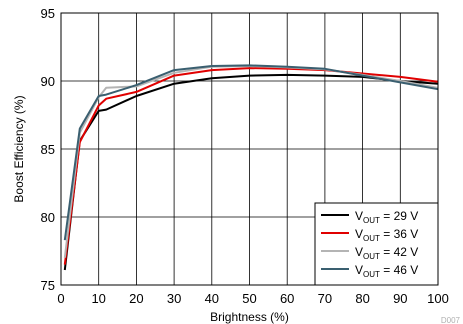 This screenshot has height=324, width=463. I want to click on y-tick-label: 80, so click(48, 217).